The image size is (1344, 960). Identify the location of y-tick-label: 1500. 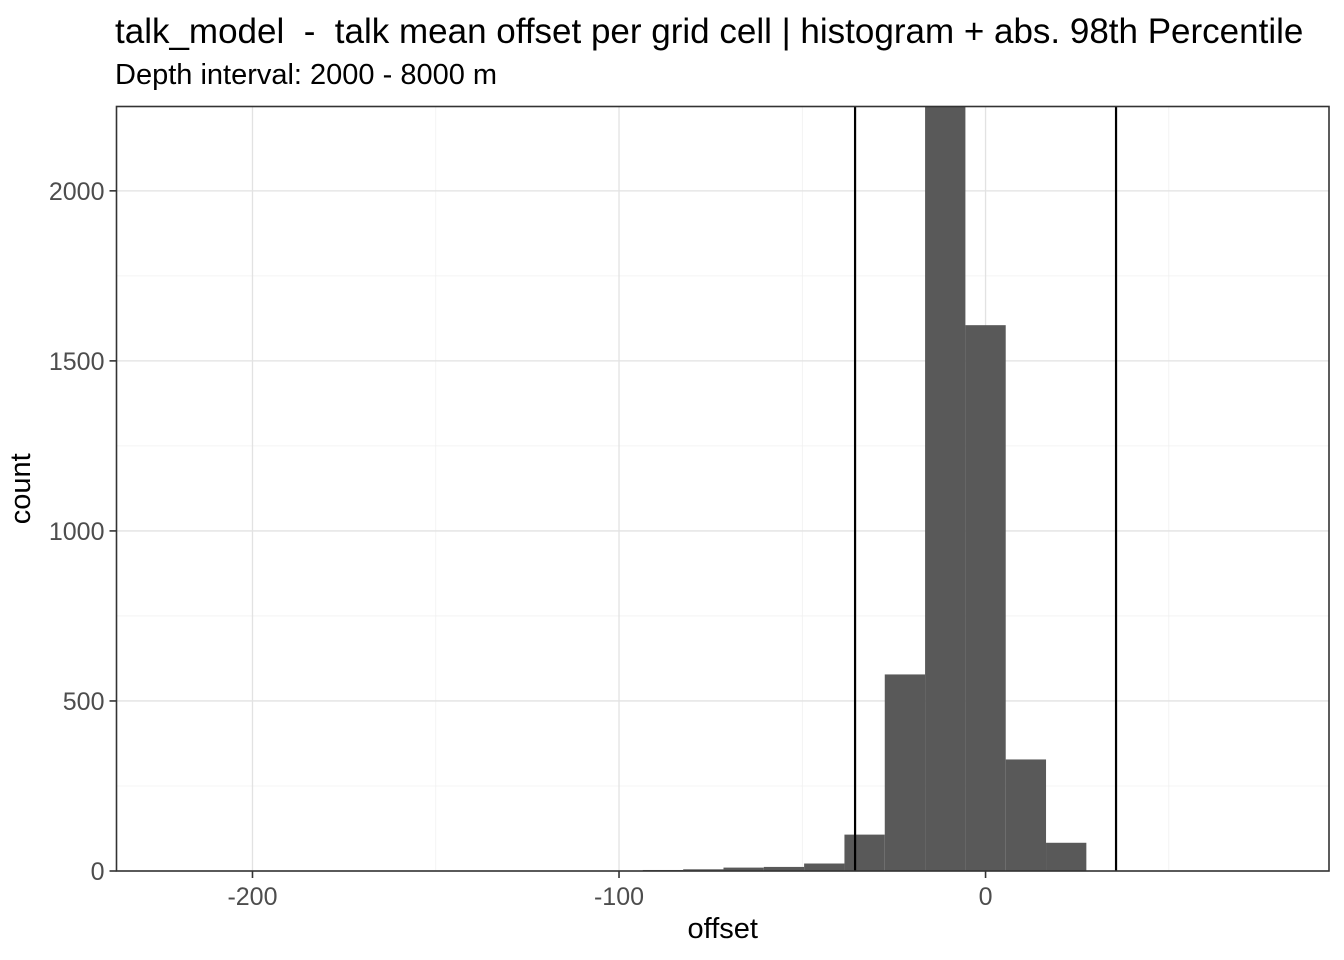
(77, 362).